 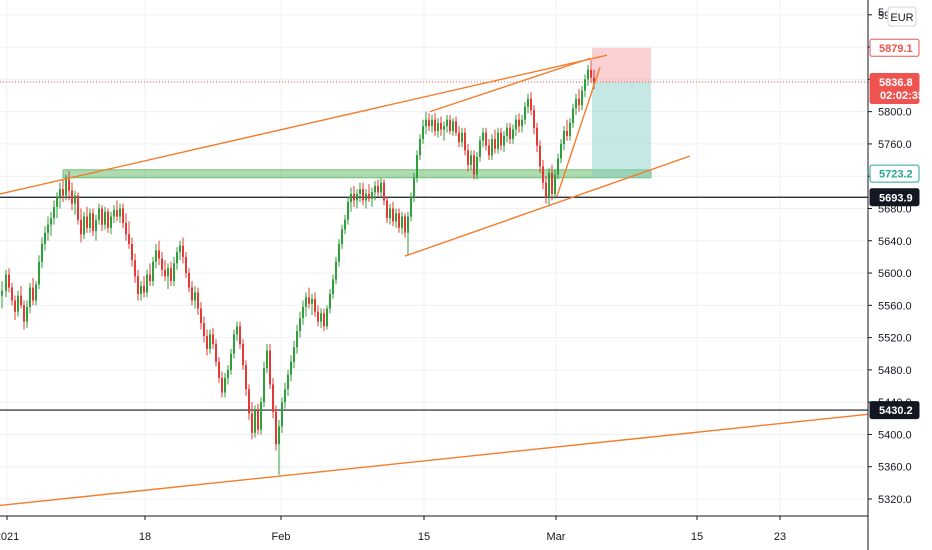 I want to click on x-tick-label: 18, so click(x=145, y=537).